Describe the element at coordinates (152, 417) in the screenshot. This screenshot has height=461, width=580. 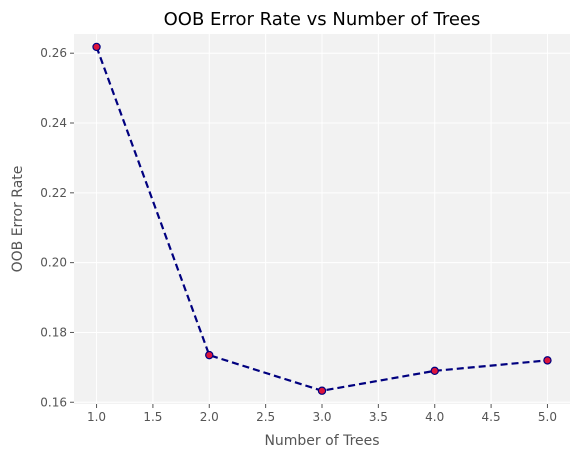
I see `x-tick-label: 1.5` at that location.